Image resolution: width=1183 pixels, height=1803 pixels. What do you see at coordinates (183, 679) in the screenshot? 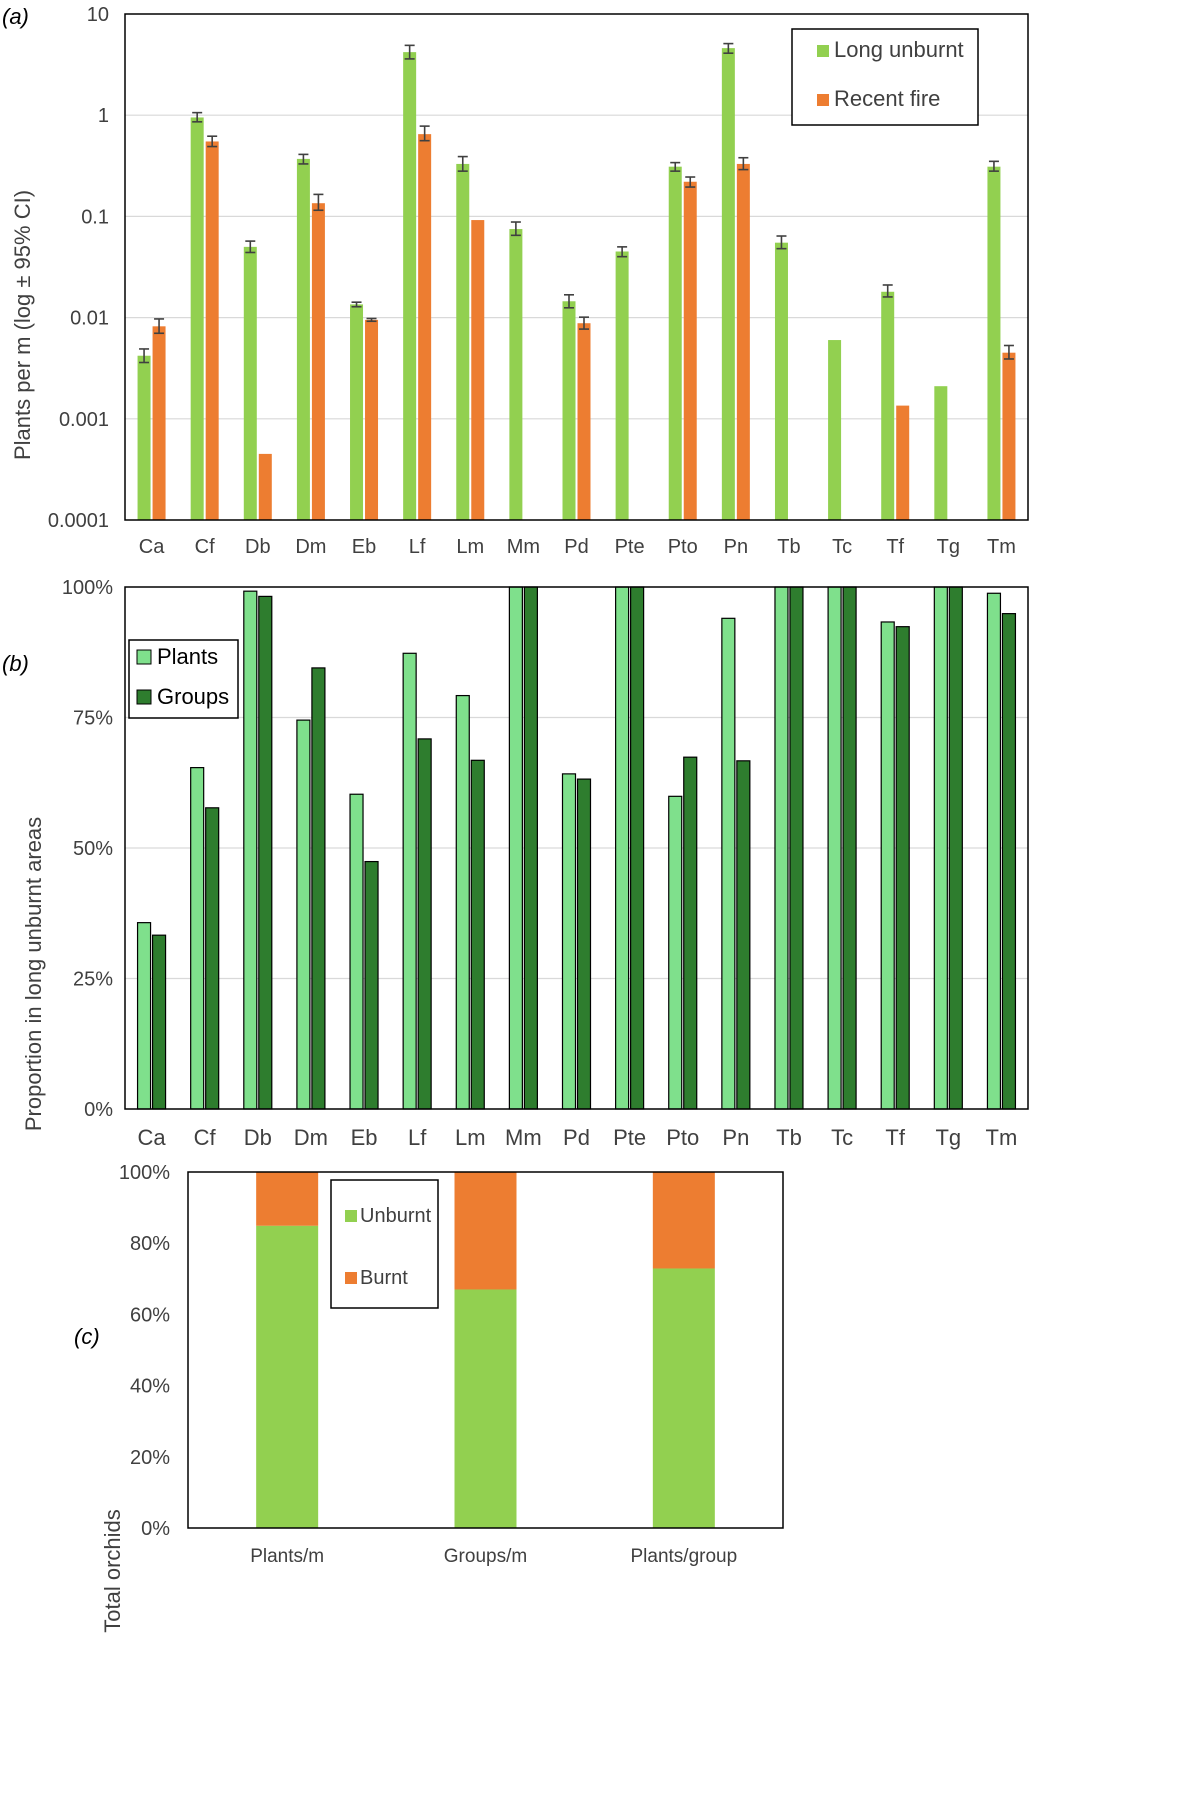
I see `panel-b-legend: Plants Groups` at bounding box center [183, 679].